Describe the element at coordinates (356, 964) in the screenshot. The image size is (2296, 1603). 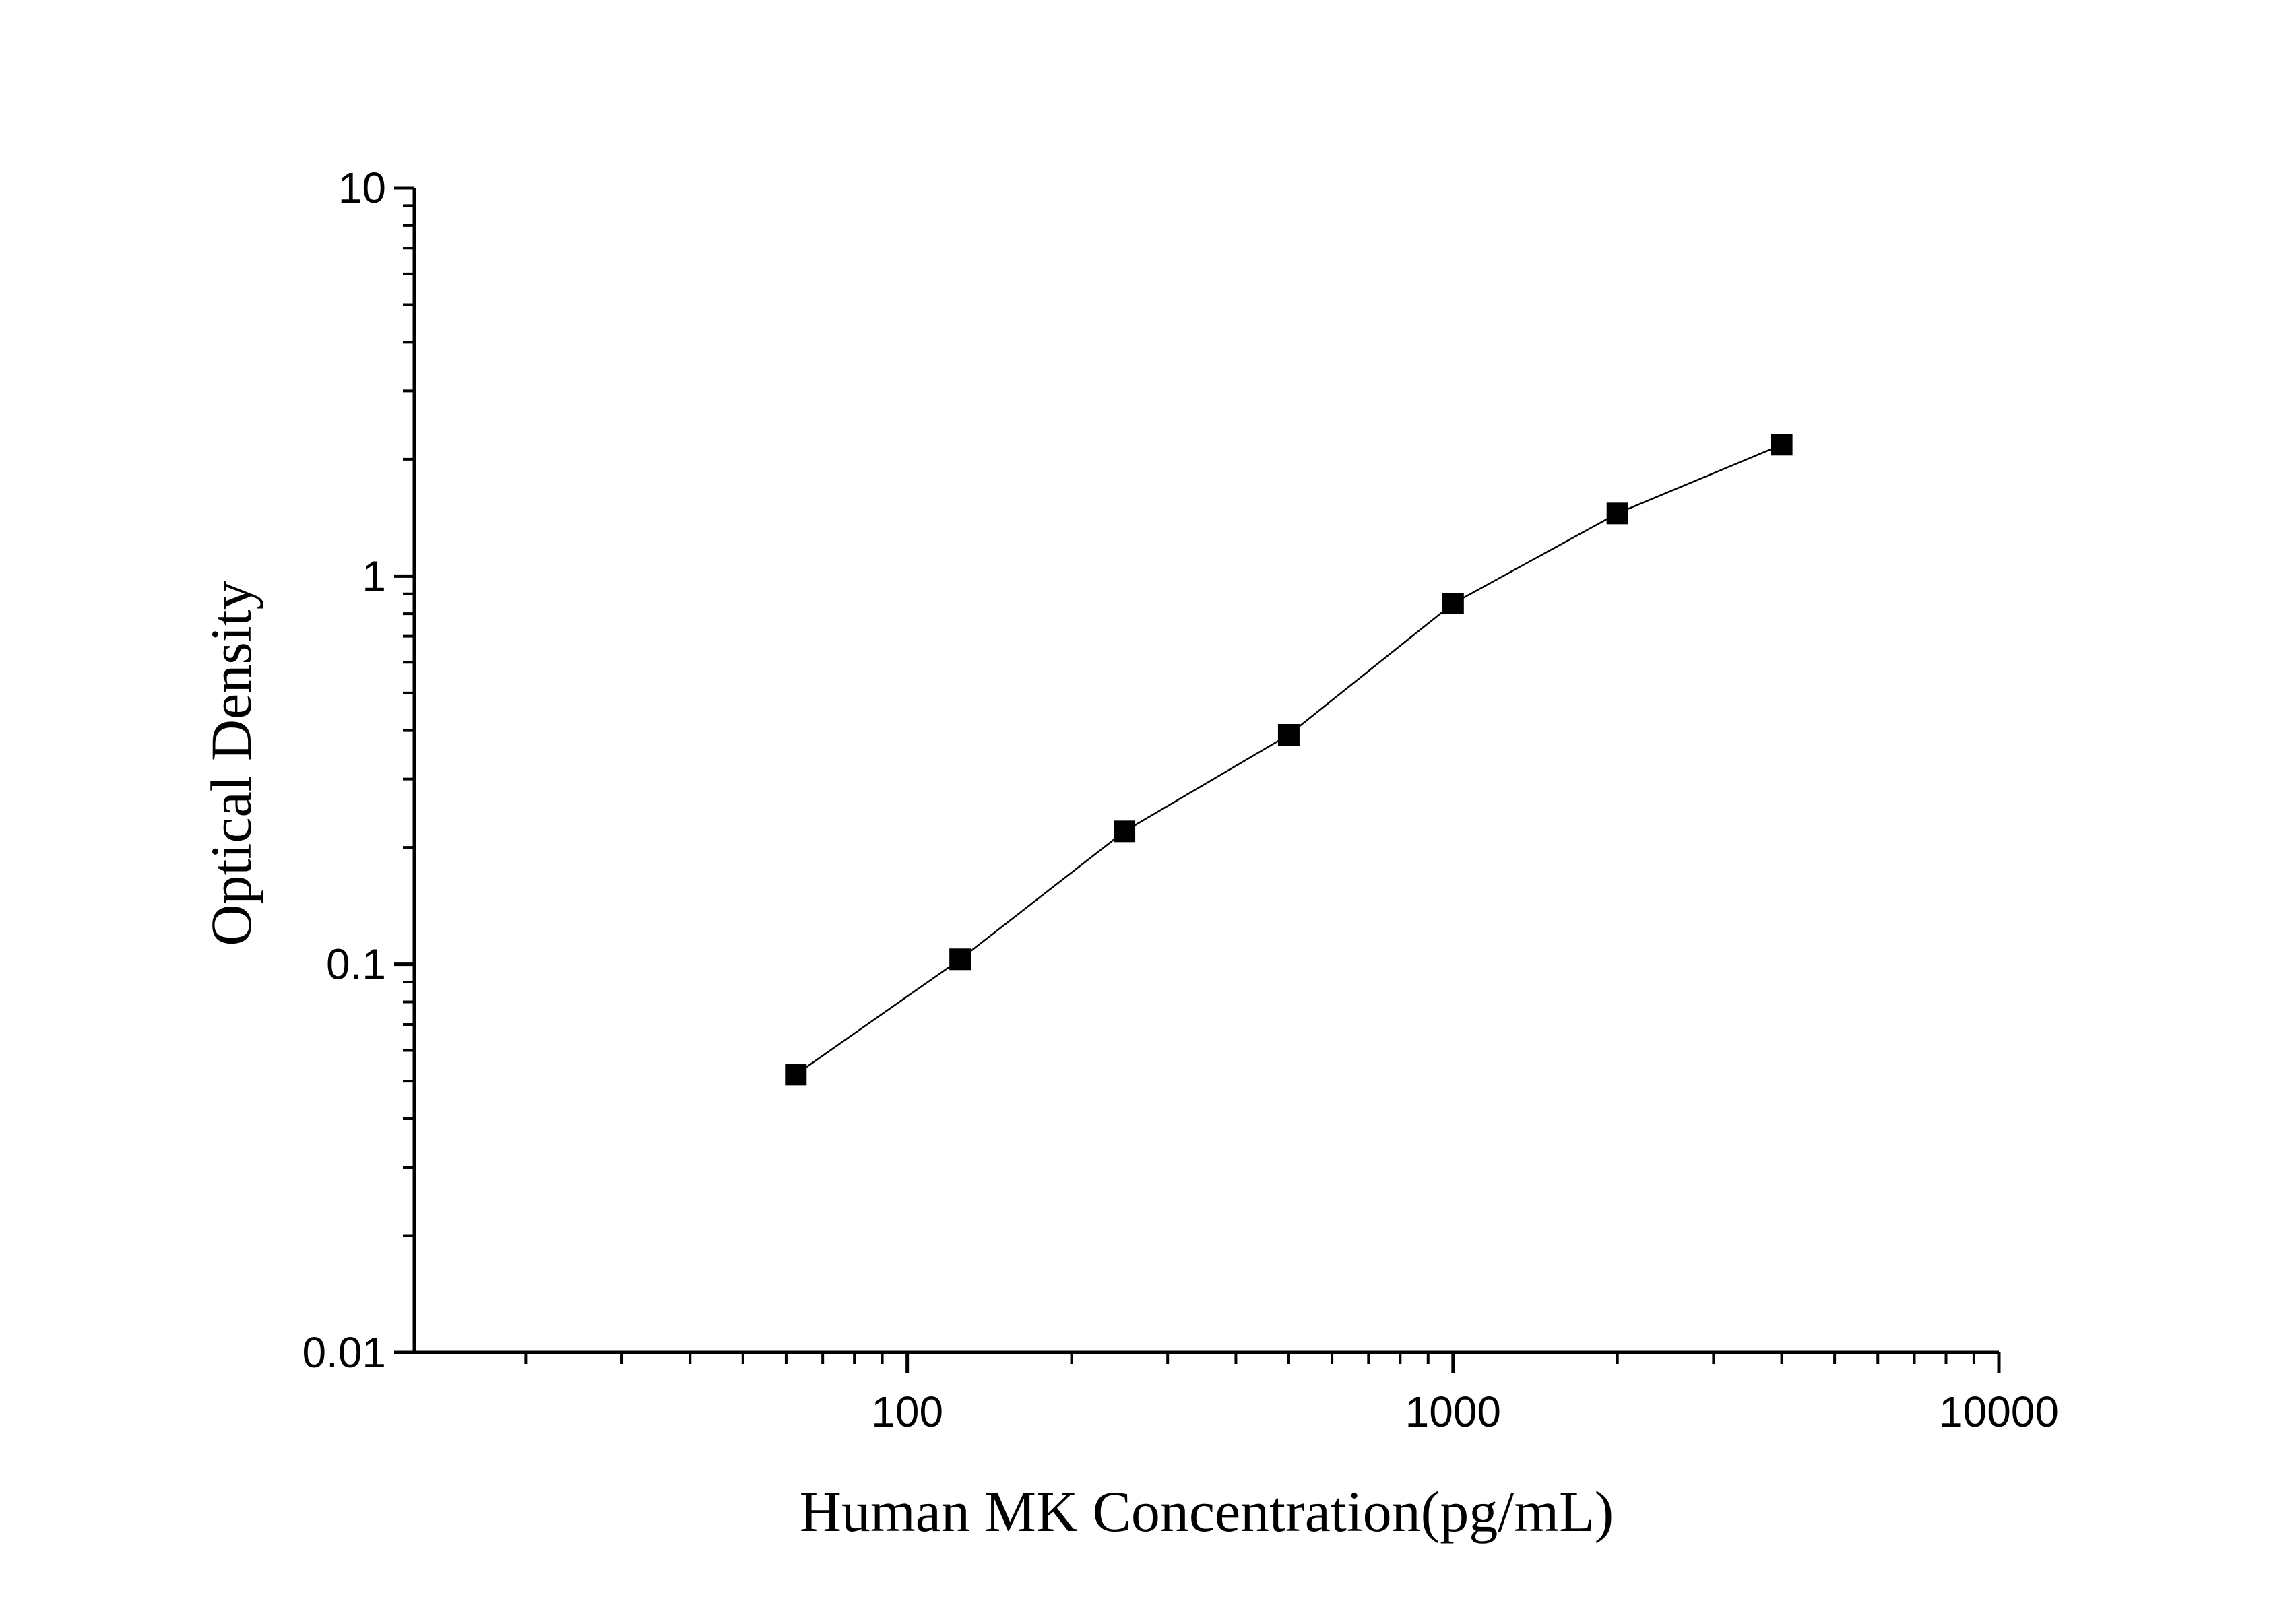
I see `y-tick-label: 0.1` at that location.